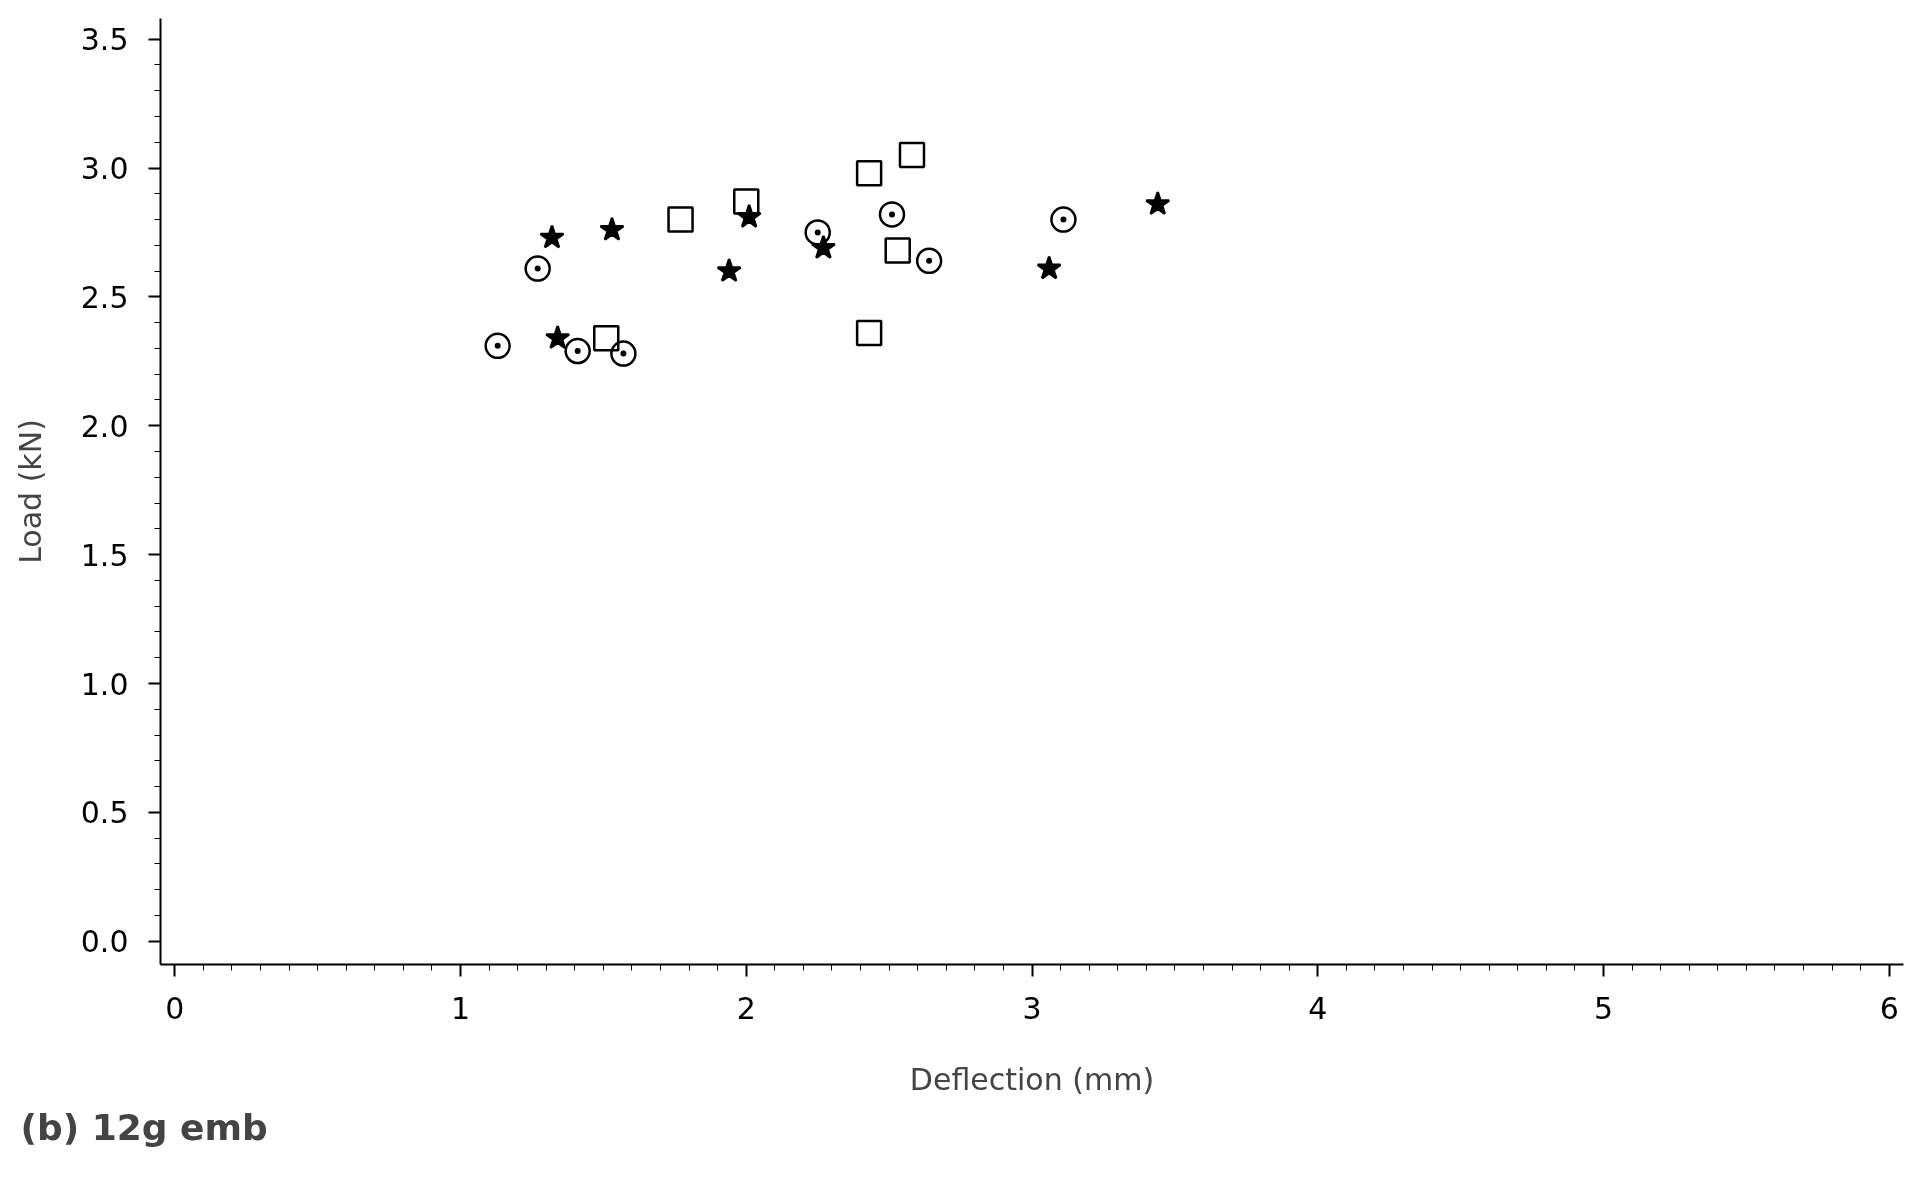 This screenshot has width=1913, height=1184. I want to click on x-tick-label: 3, so click(1032, 1008).